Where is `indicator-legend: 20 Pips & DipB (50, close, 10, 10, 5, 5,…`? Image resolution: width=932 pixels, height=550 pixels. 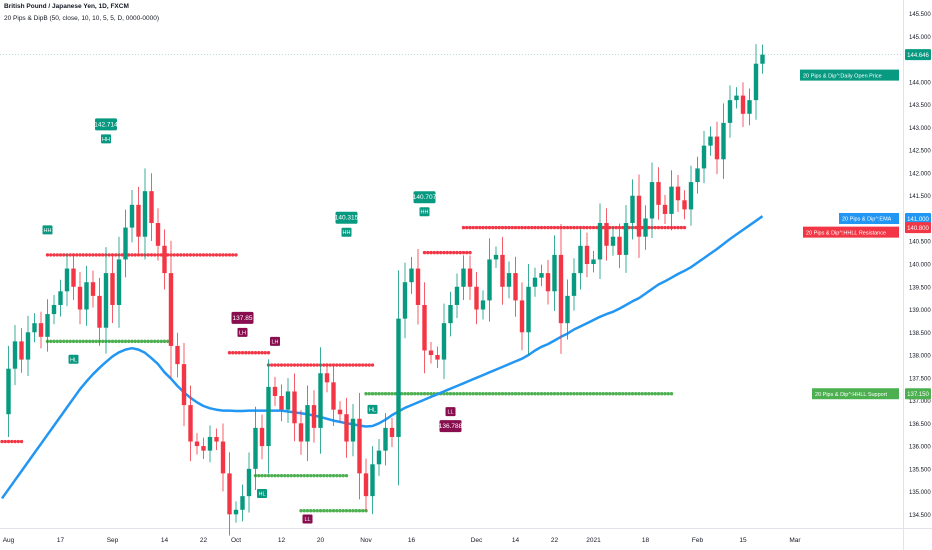
indicator-legend: 20 Pips & DipB (50, close, 10, 10, 5, 5,… is located at coordinates (82, 18).